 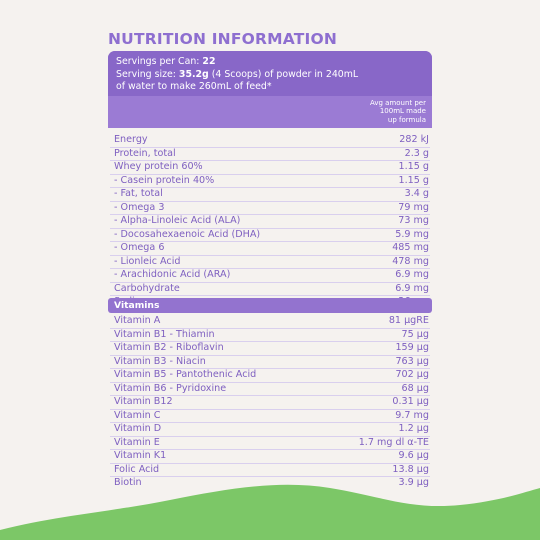 I want to click on nutrient-row: Energy 282 kJ, so click(x=270, y=140).